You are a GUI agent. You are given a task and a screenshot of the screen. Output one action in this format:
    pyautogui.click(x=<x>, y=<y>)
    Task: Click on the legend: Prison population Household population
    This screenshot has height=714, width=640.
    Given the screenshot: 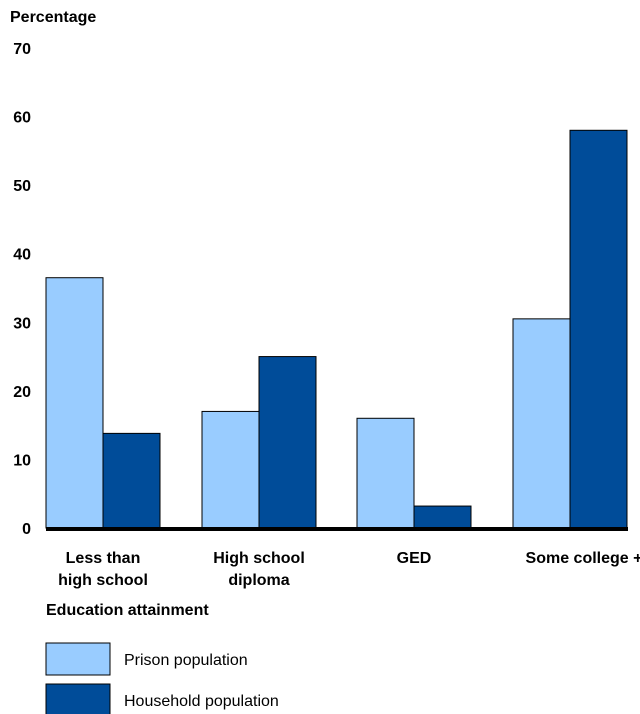 What is the action you would take?
    pyautogui.click(x=162, y=678)
    